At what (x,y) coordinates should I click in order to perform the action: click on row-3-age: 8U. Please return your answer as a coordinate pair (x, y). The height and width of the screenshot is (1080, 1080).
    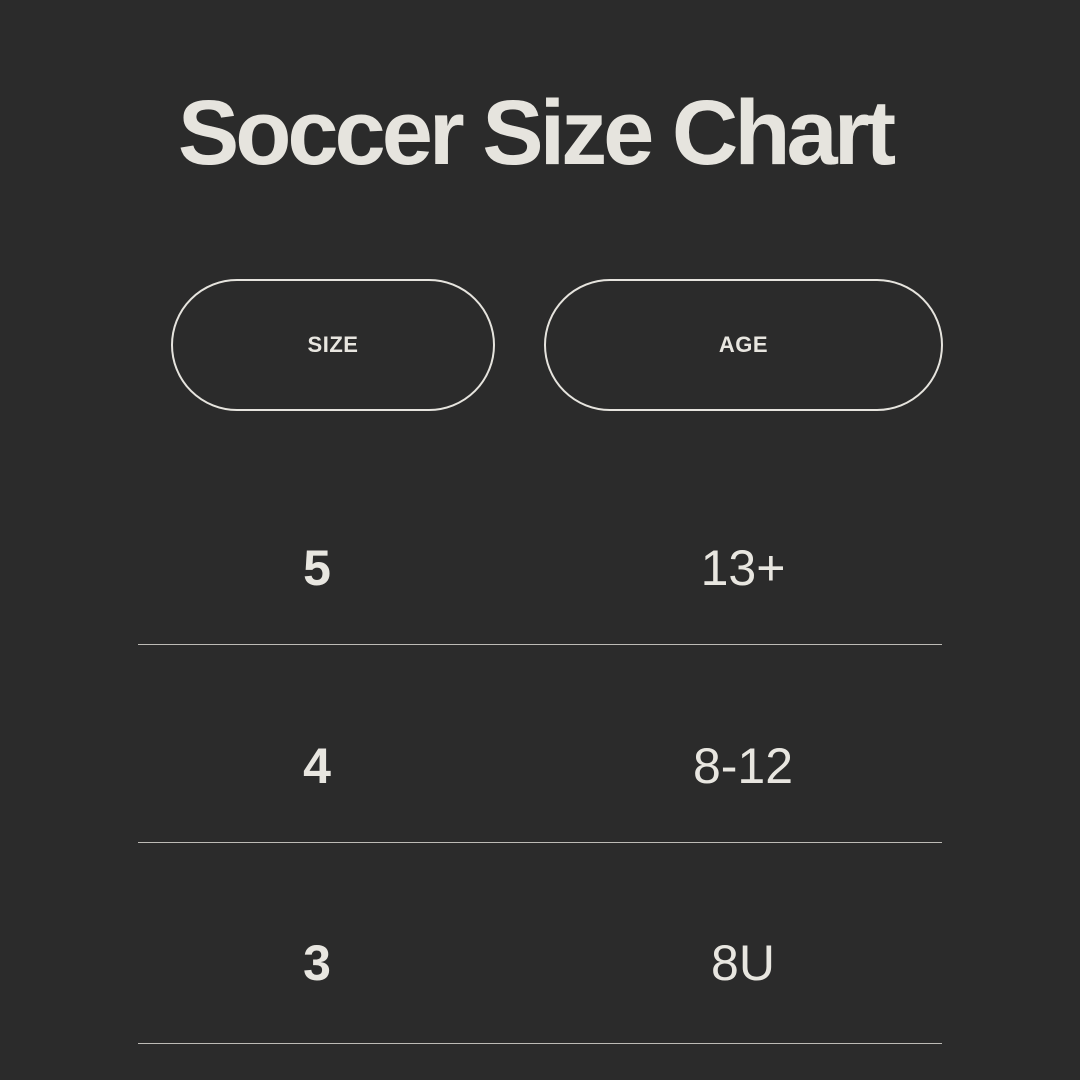
    Looking at the image, I should click on (743, 963).